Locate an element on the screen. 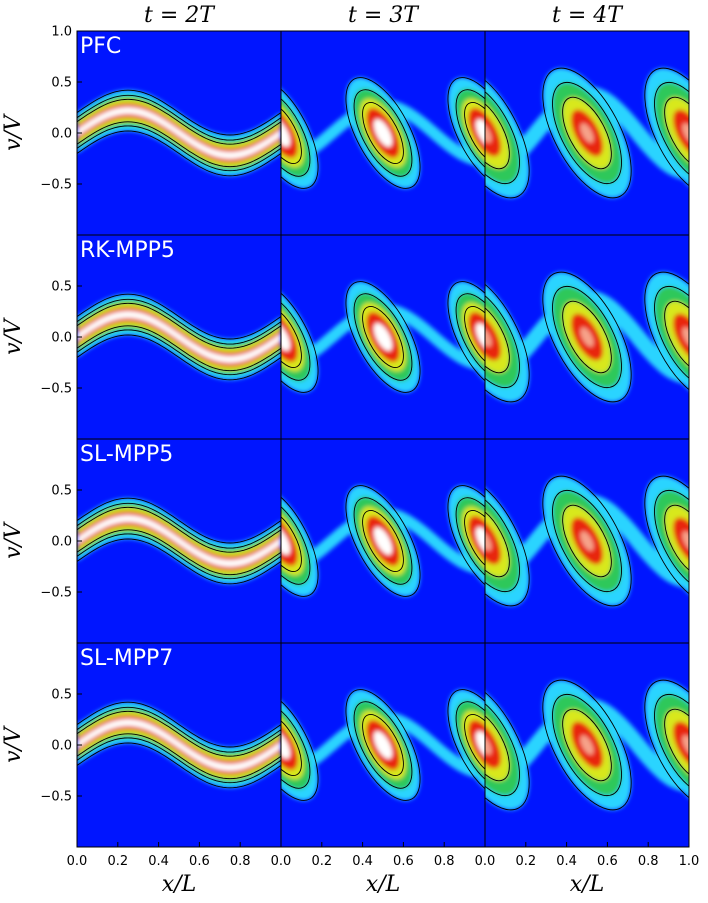 The width and height of the screenshot is (708, 903). panel-t4-sl-mpp5 is located at coordinates (587, 541).